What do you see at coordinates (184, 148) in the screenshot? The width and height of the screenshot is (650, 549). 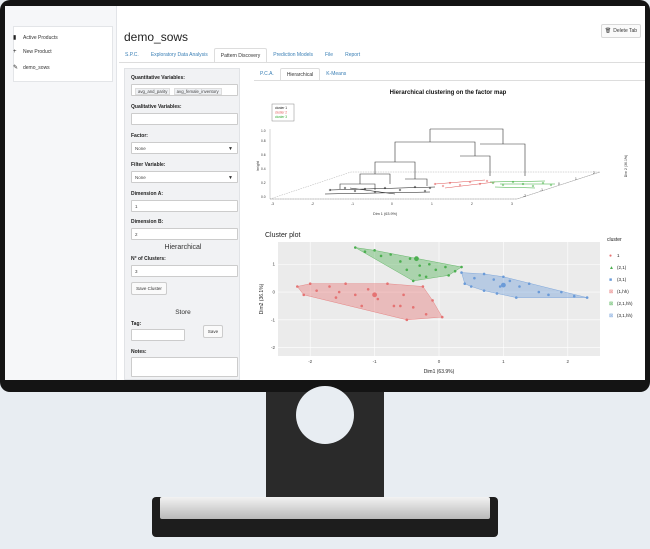 I see `factor-select: None ▼` at bounding box center [184, 148].